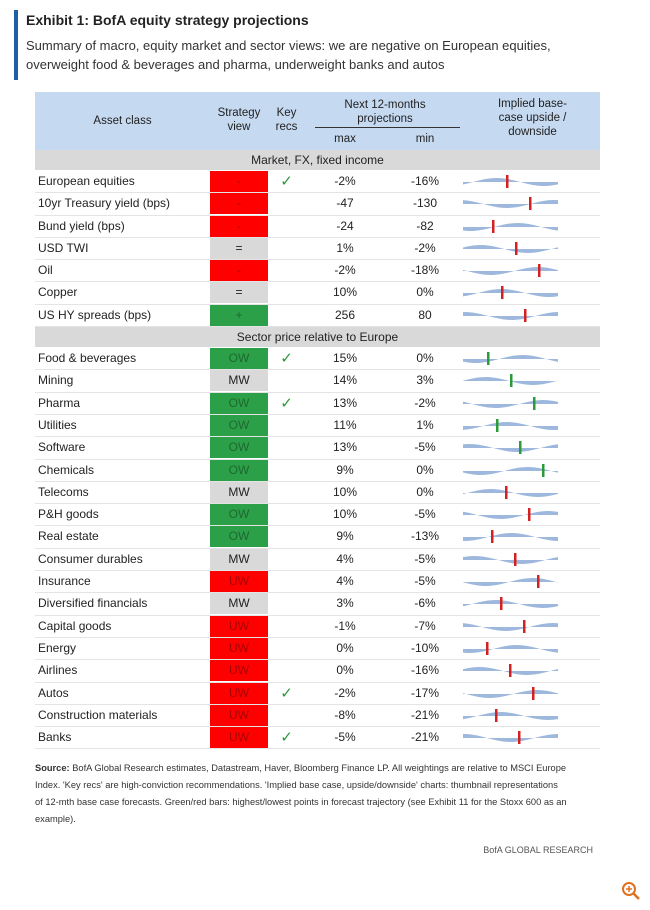  Describe the element at coordinates (425, 558) in the screenshot. I see `proj-min: -5%` at that location.